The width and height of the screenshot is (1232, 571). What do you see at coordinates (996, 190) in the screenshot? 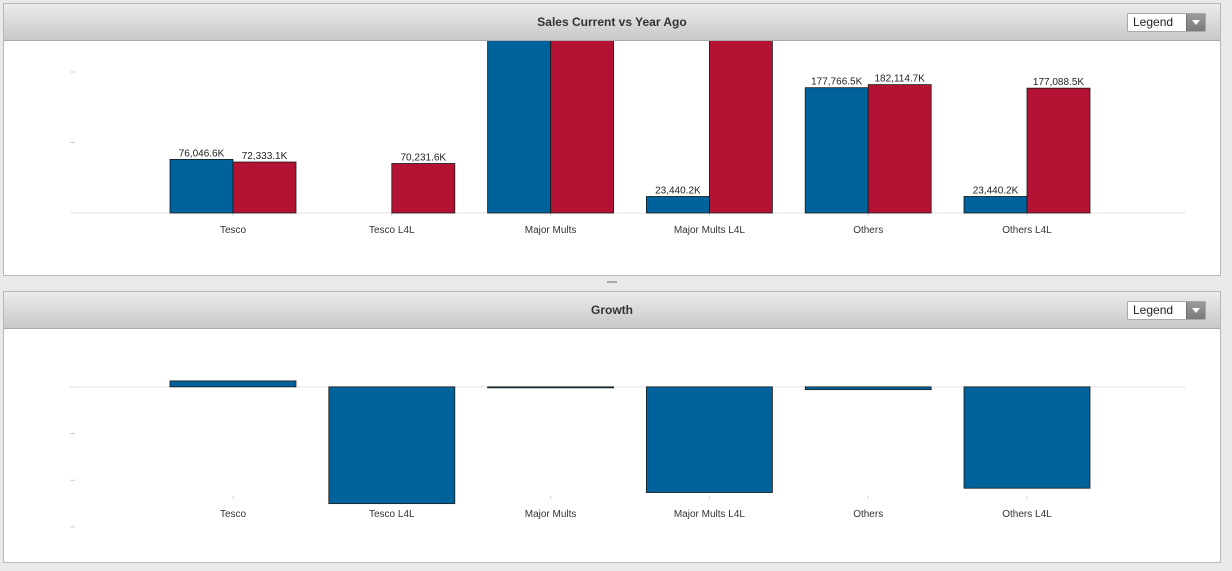
I see `data-label-others-l4l-series-1: 23,440.2K` at bounding box center [996, 190].